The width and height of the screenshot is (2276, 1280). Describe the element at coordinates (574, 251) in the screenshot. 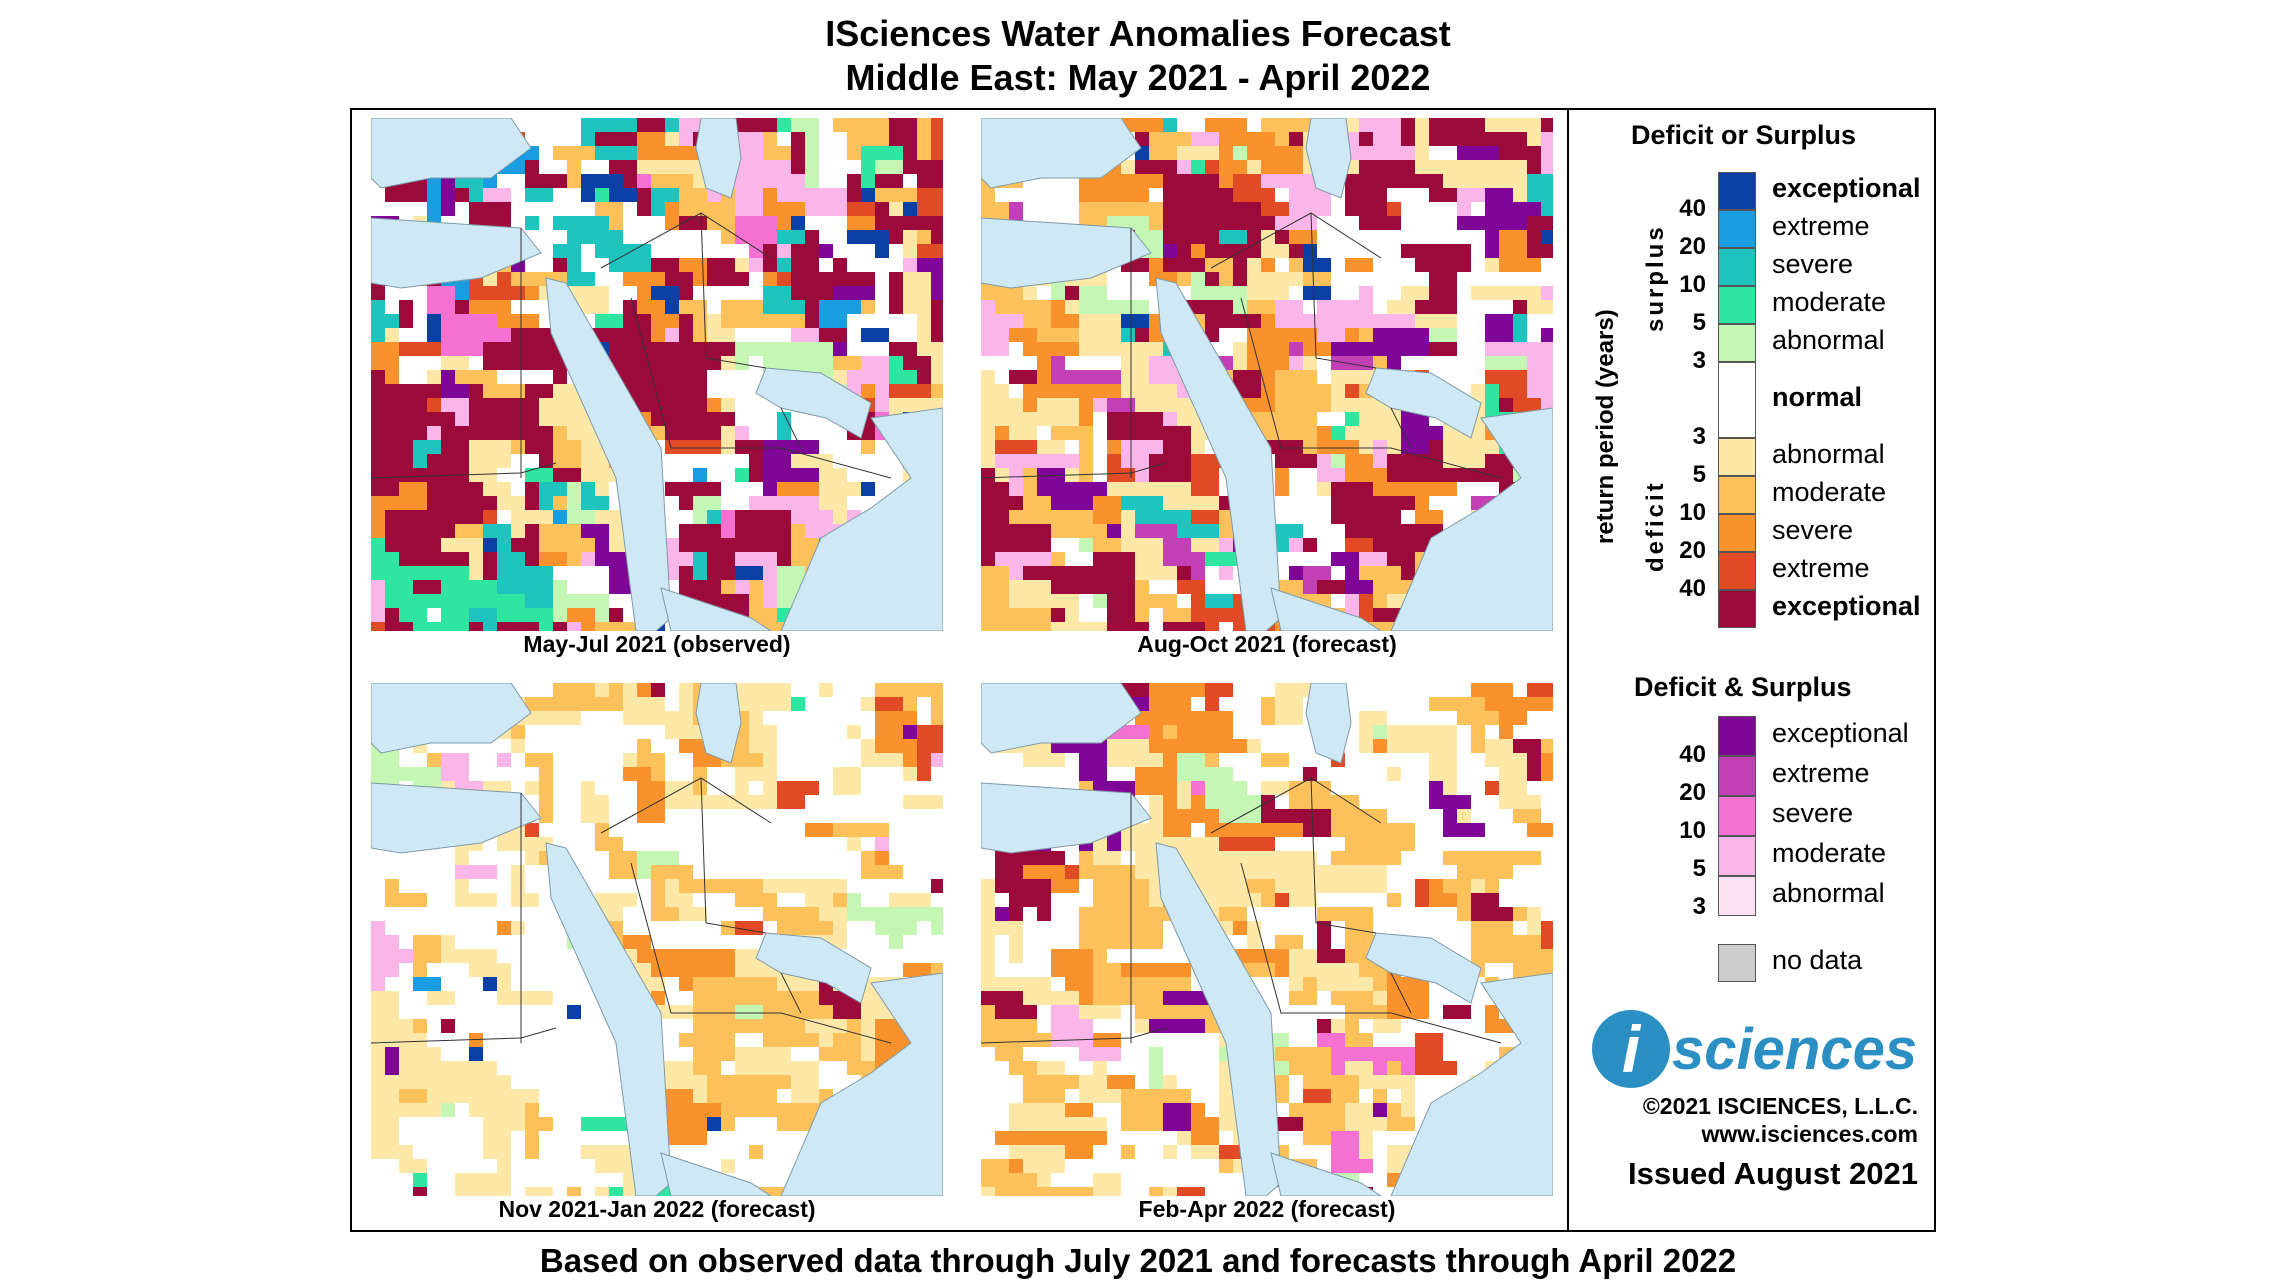

I see `grid-cell-surplus-severe` at that location.